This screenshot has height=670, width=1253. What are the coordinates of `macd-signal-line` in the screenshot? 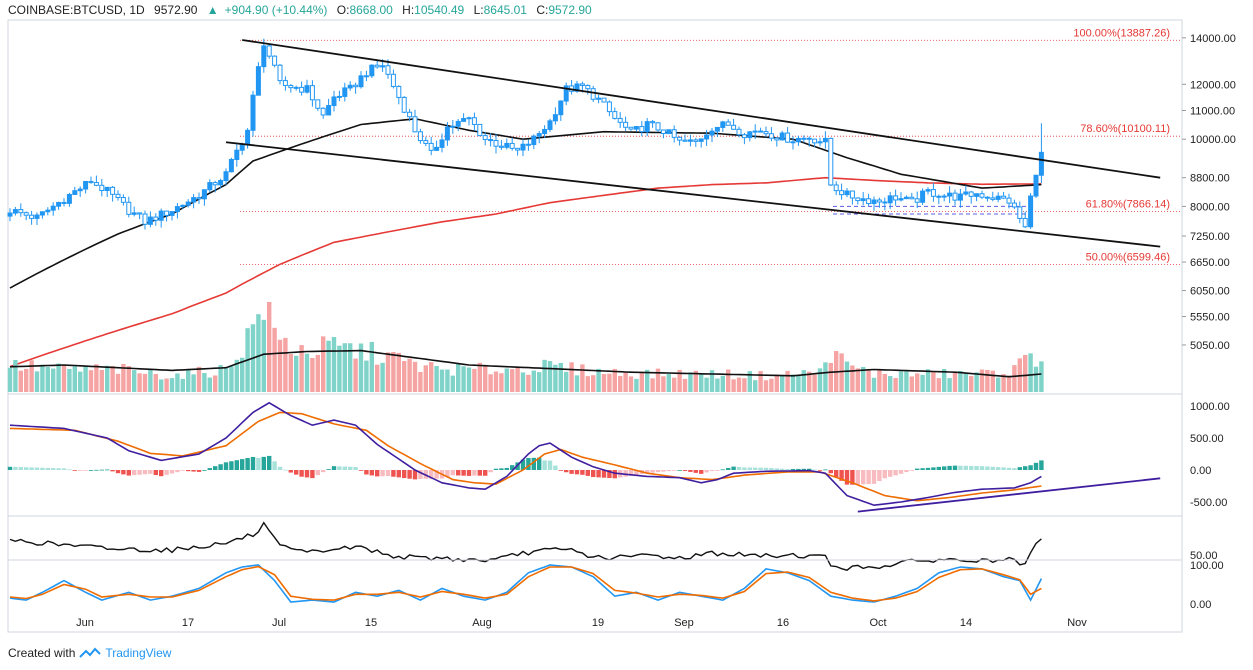 It's located at (525, 456).